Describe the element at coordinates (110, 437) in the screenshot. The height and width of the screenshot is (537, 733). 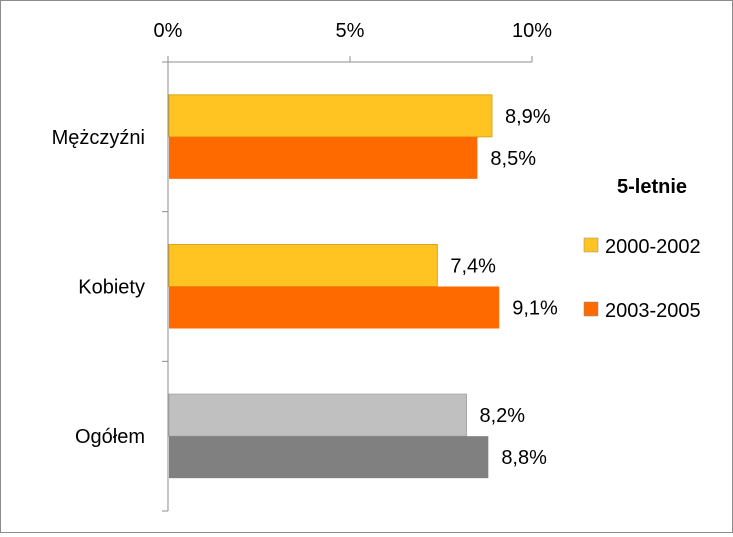
I see `category-label: Ogółem` at that location.